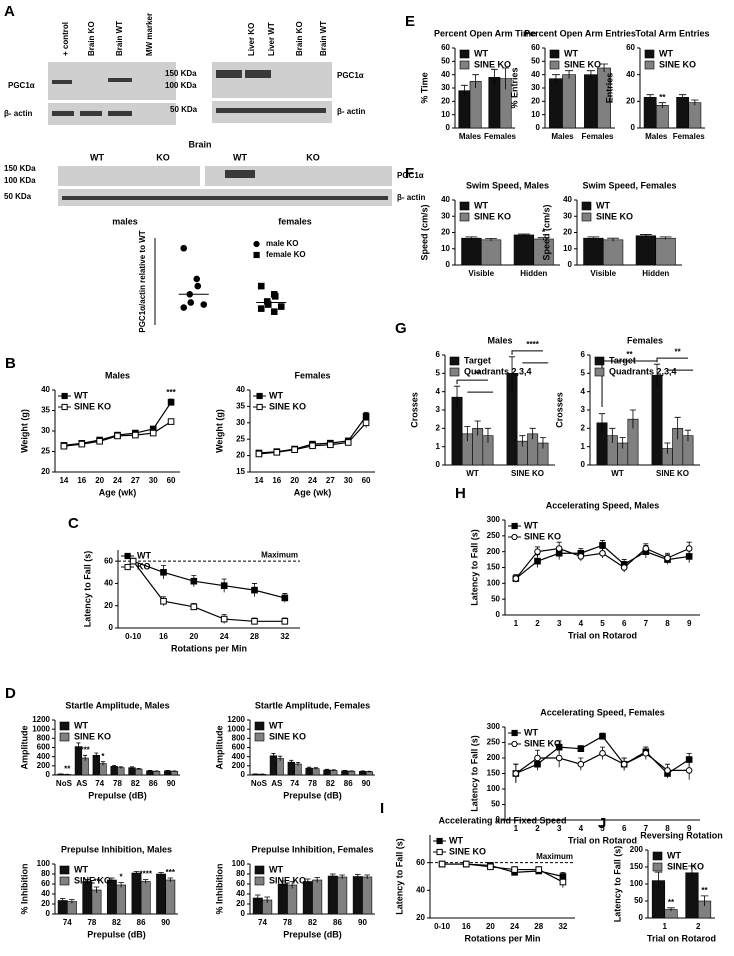  Describe the element at coordinates (445, 114) in the screenshot. I see `y-tick-label: 10` at that location.